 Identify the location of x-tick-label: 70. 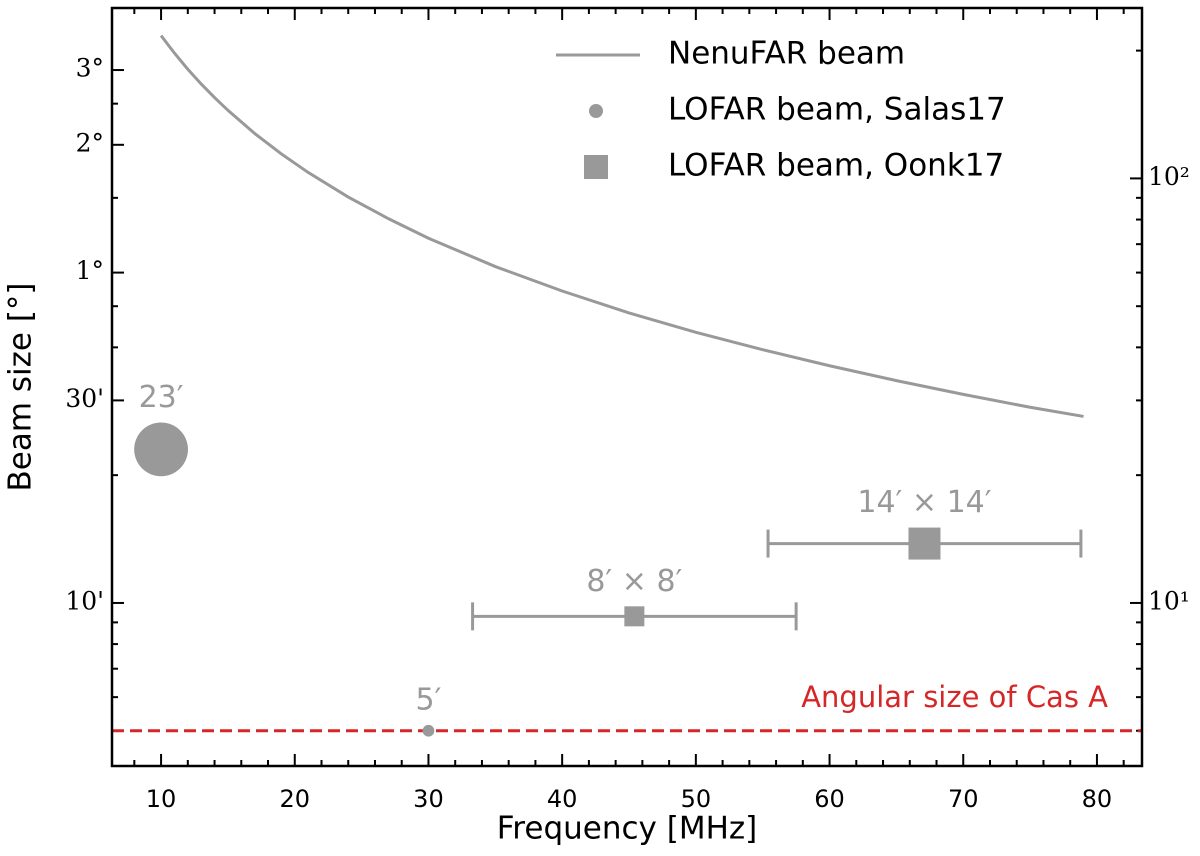
(963, 799).